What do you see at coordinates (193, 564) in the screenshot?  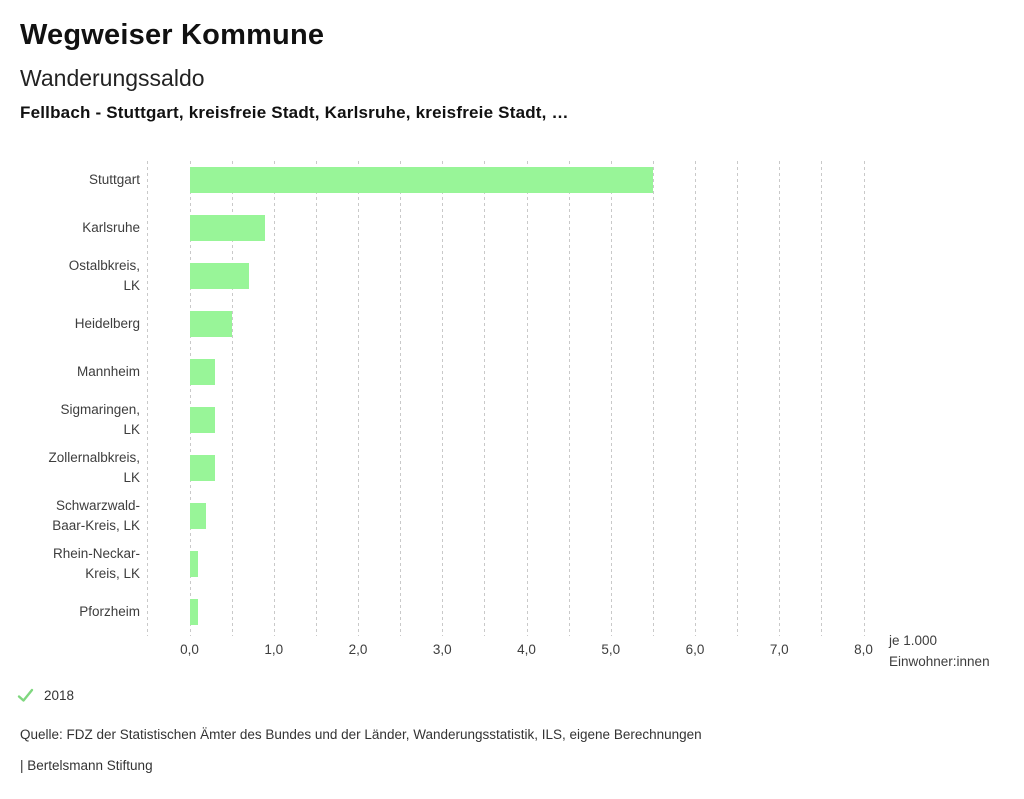 I see `bar-rhein-neckar-kreis-lk` at bounding box center [193, 564].